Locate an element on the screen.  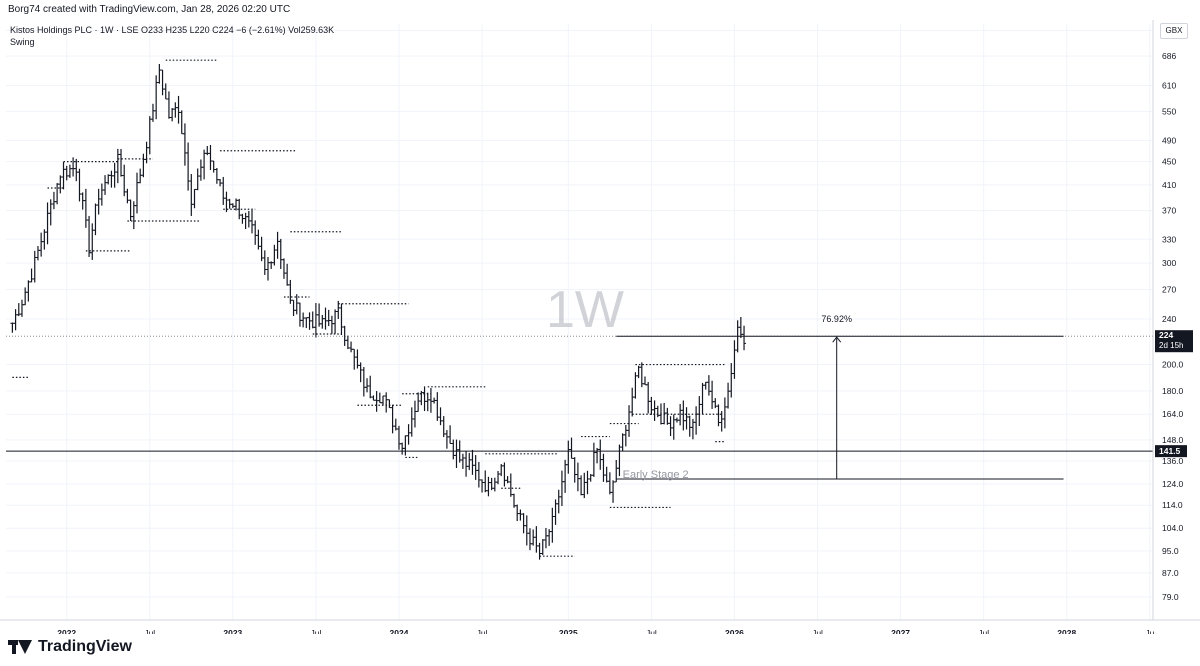
price-tick-label: 164.0 is located at coordinates (1173, 414).